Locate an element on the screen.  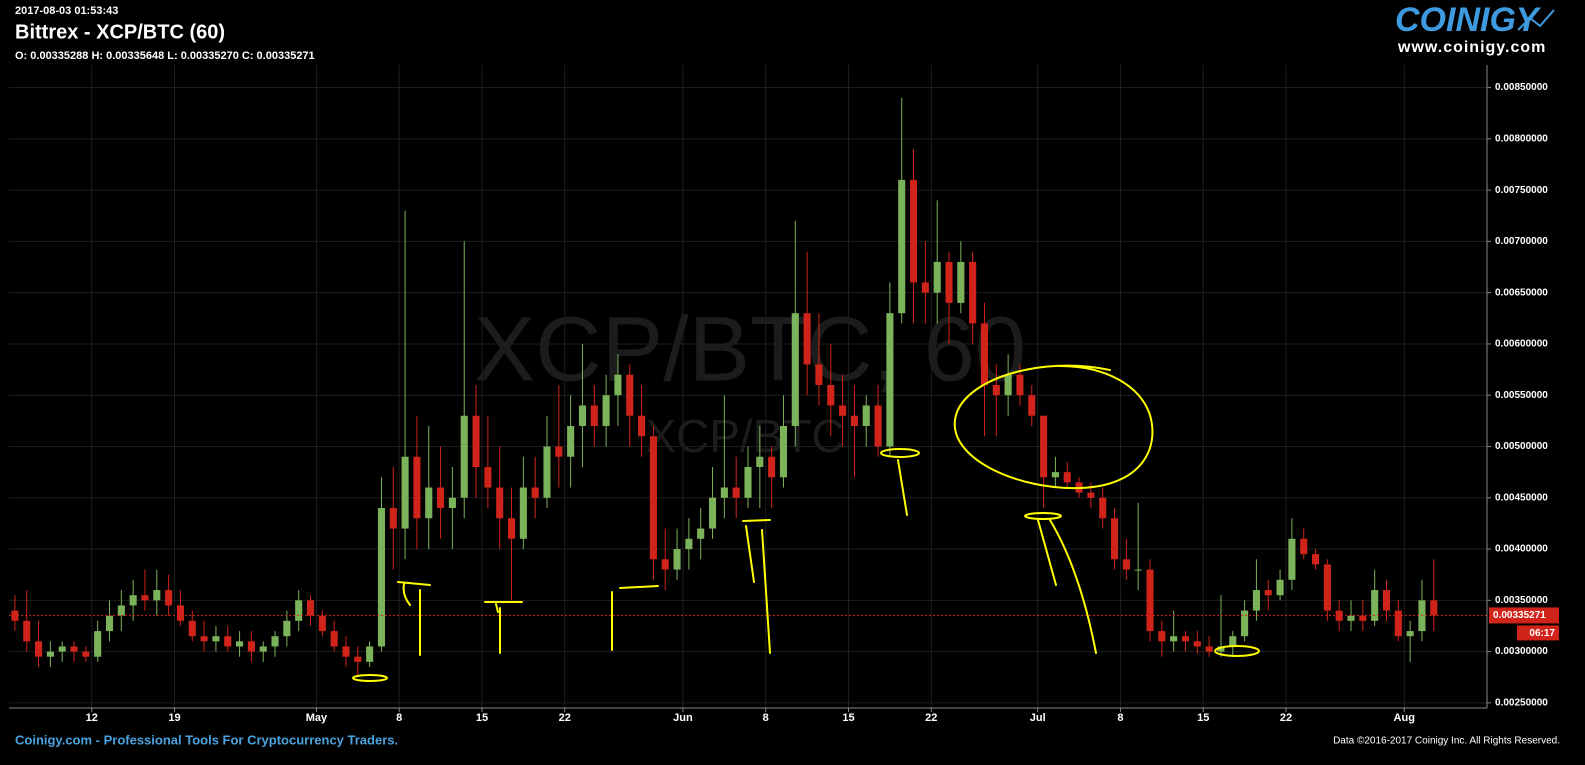
y-tick-label: 0.00750000 is located at coordinates (1521, 190).